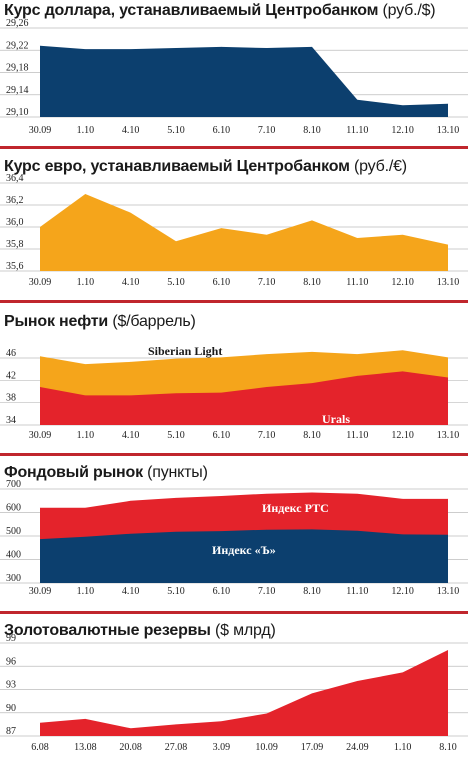 The image size is (468, 757). What do you see at coordinates (176, 747) in the screenshot?
I see `x-tick-label: 27.08` at bounding box center [176, 747].